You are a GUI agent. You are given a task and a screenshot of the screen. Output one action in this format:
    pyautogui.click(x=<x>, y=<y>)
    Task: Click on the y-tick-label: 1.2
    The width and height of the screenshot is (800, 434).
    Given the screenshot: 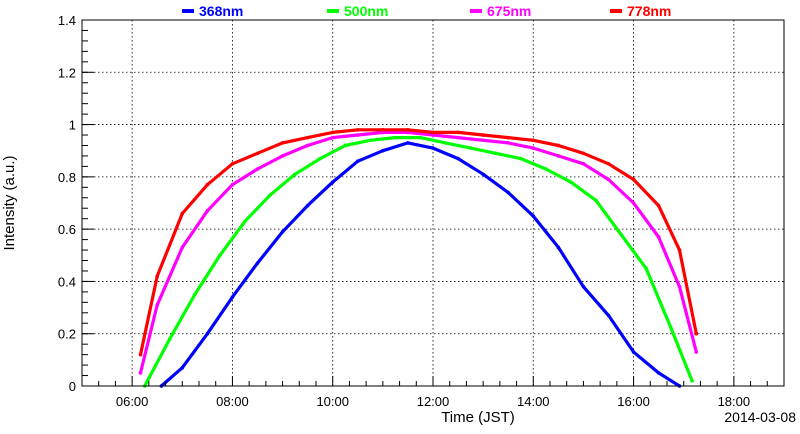 What is the action you would take?
    pyautogui.click(x=67, y=72)
    